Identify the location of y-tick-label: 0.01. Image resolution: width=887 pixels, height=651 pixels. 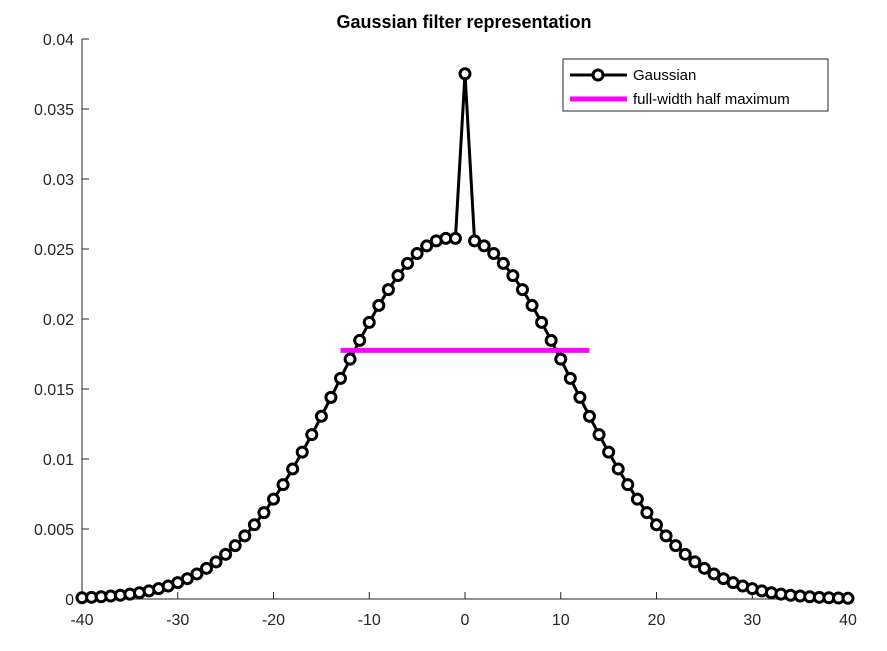
(58, 460).